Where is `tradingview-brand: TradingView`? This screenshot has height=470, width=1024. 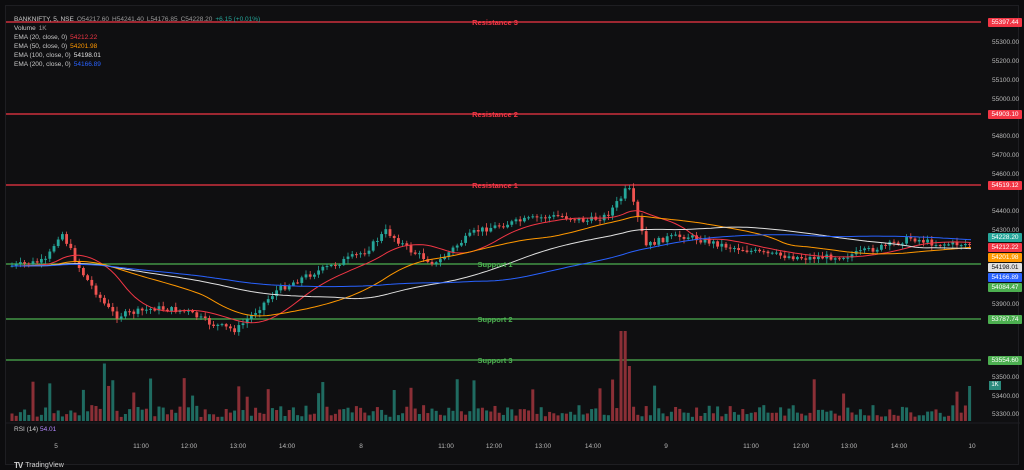
tradingview-brand: TradingView is located at coordinates (44, 465).